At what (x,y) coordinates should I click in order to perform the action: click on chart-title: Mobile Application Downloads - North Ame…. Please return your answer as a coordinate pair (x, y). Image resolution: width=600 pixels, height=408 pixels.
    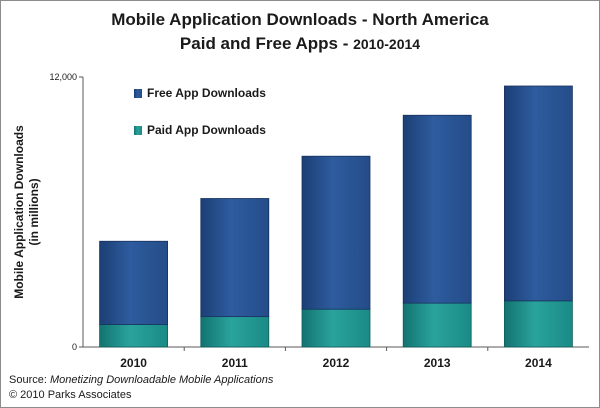
    Looking at the image, I should click on (300, 19).